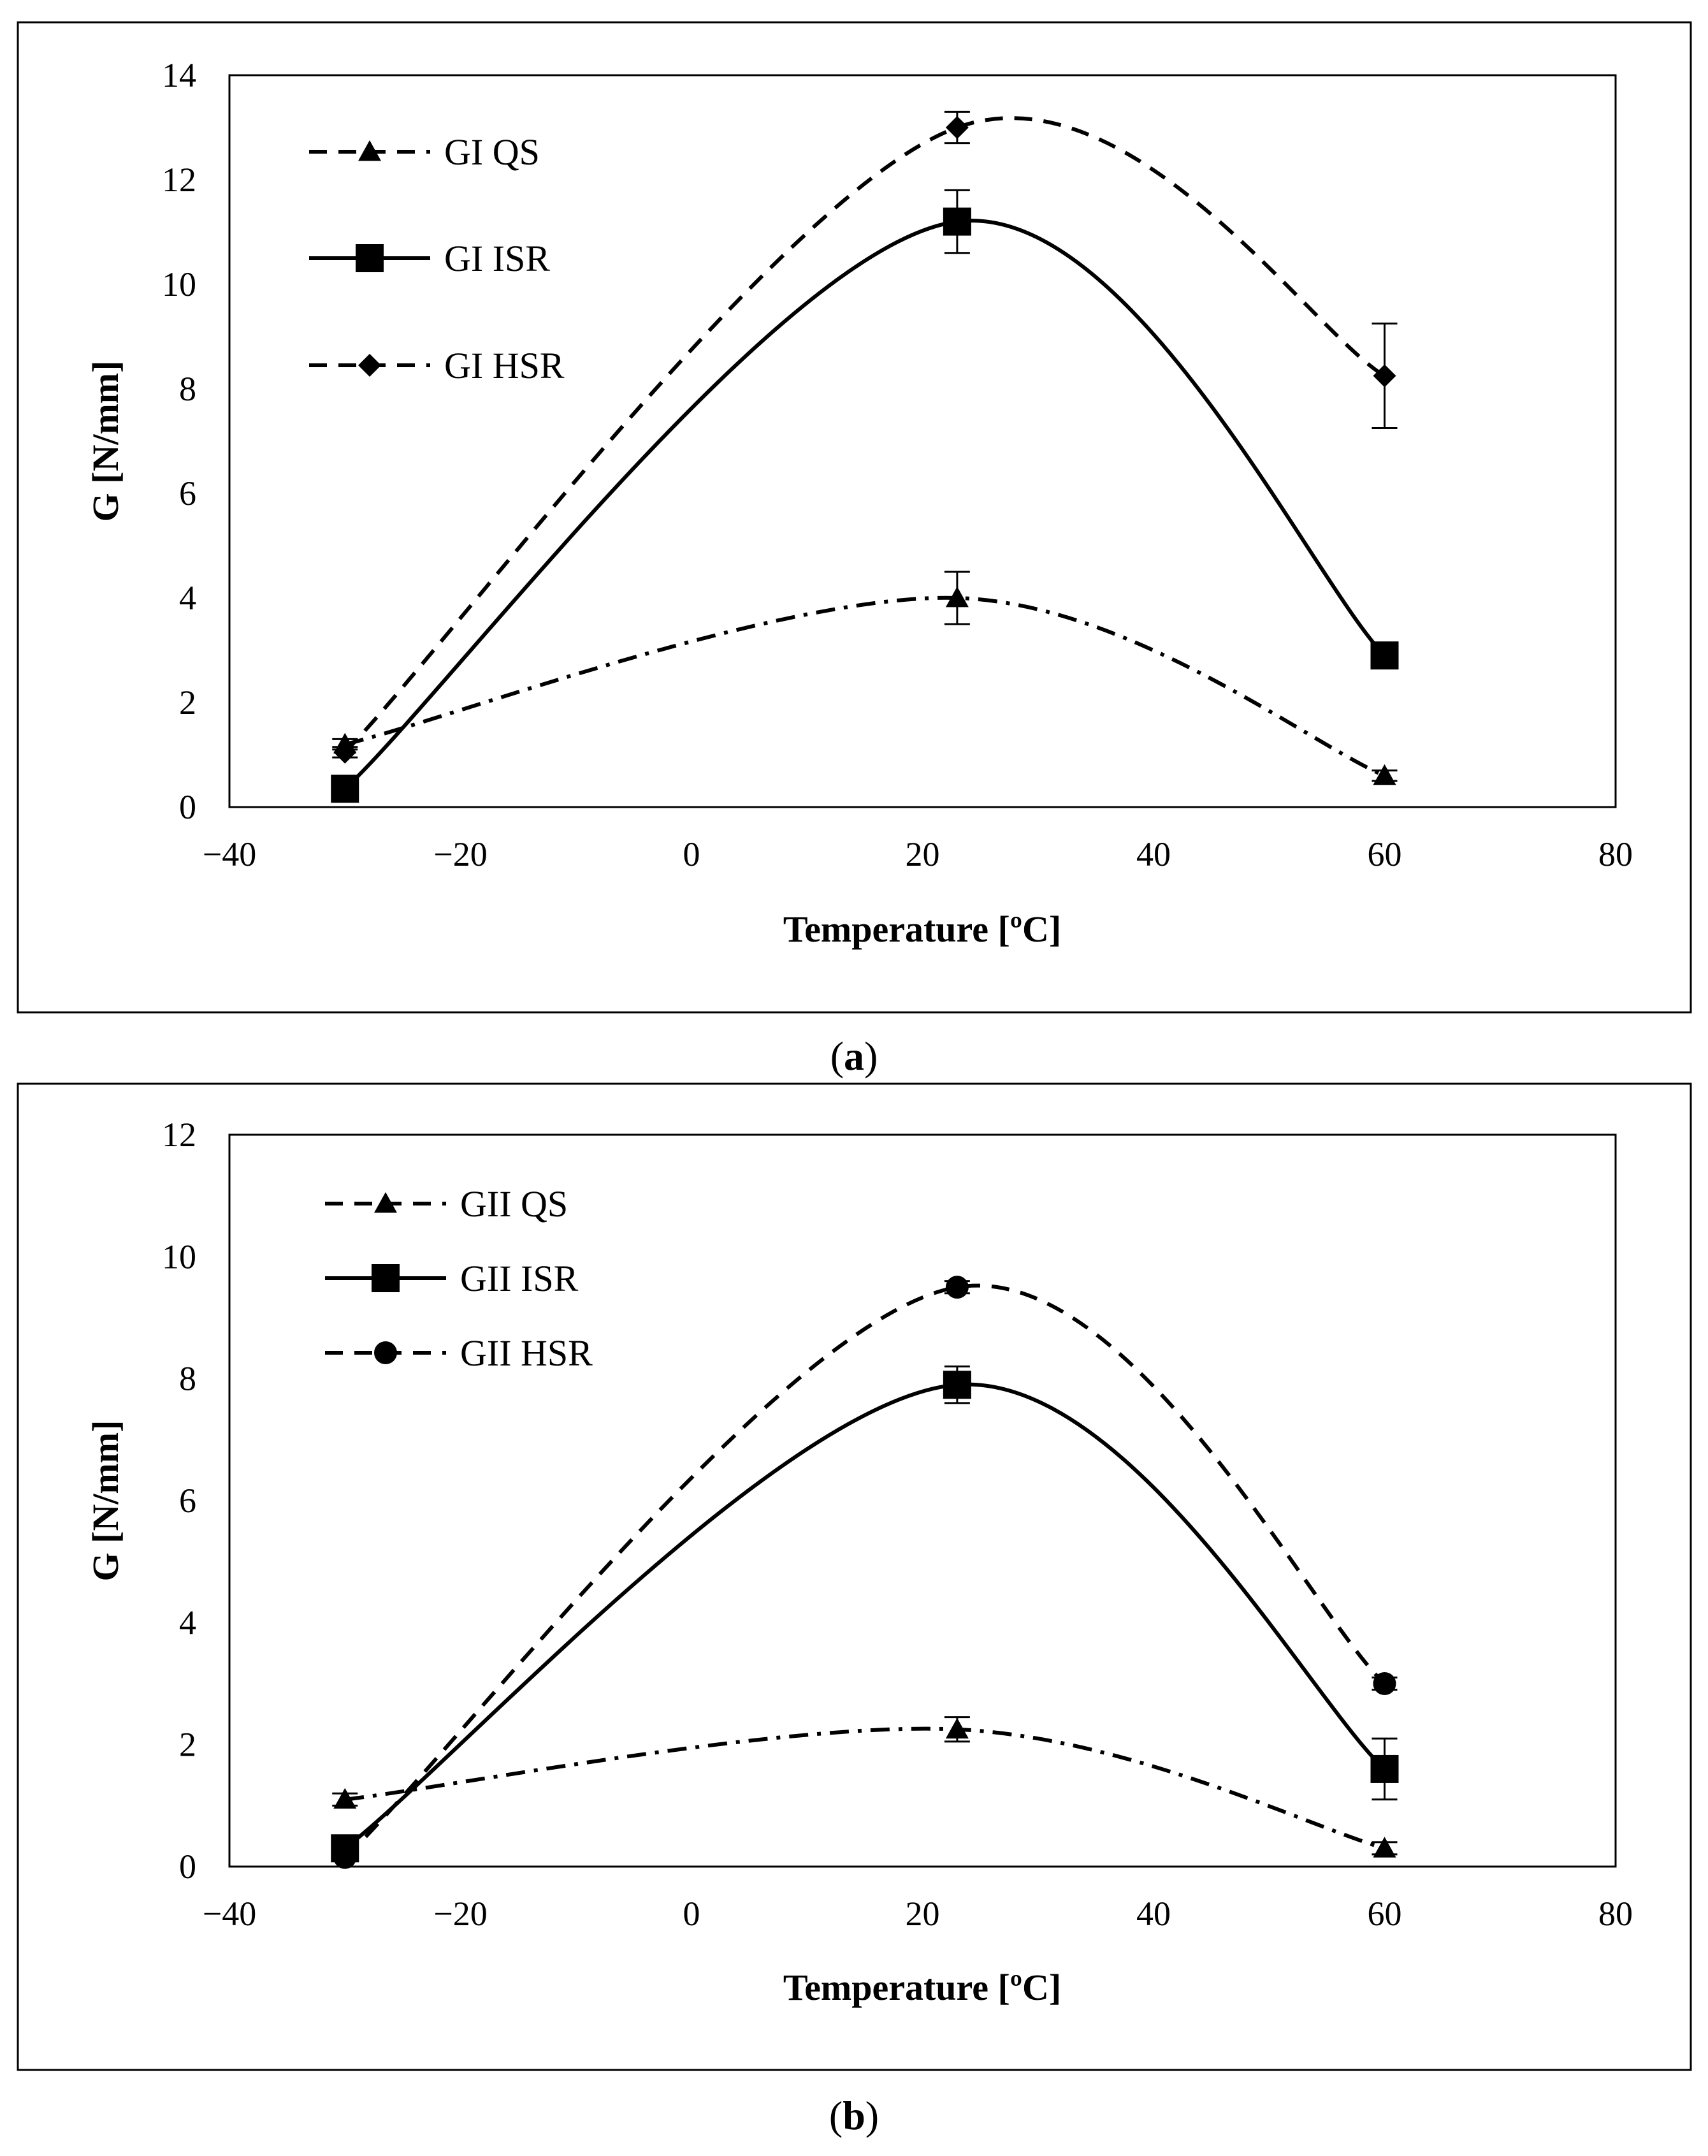 This screenshot has width=1708, height=2156. What do you see at coordinates (187, 389) in the screenshot?
I see `panel-a-ytick-label: 8` at bounding box center [187, 389].